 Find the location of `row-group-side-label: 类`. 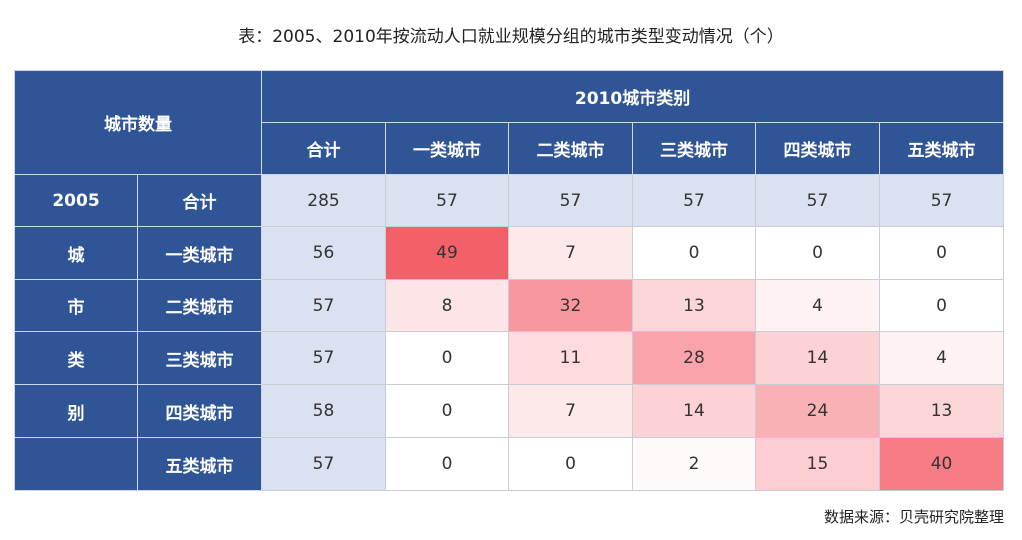

row-group-side-label: 类 is located at coordinates (76, 358).